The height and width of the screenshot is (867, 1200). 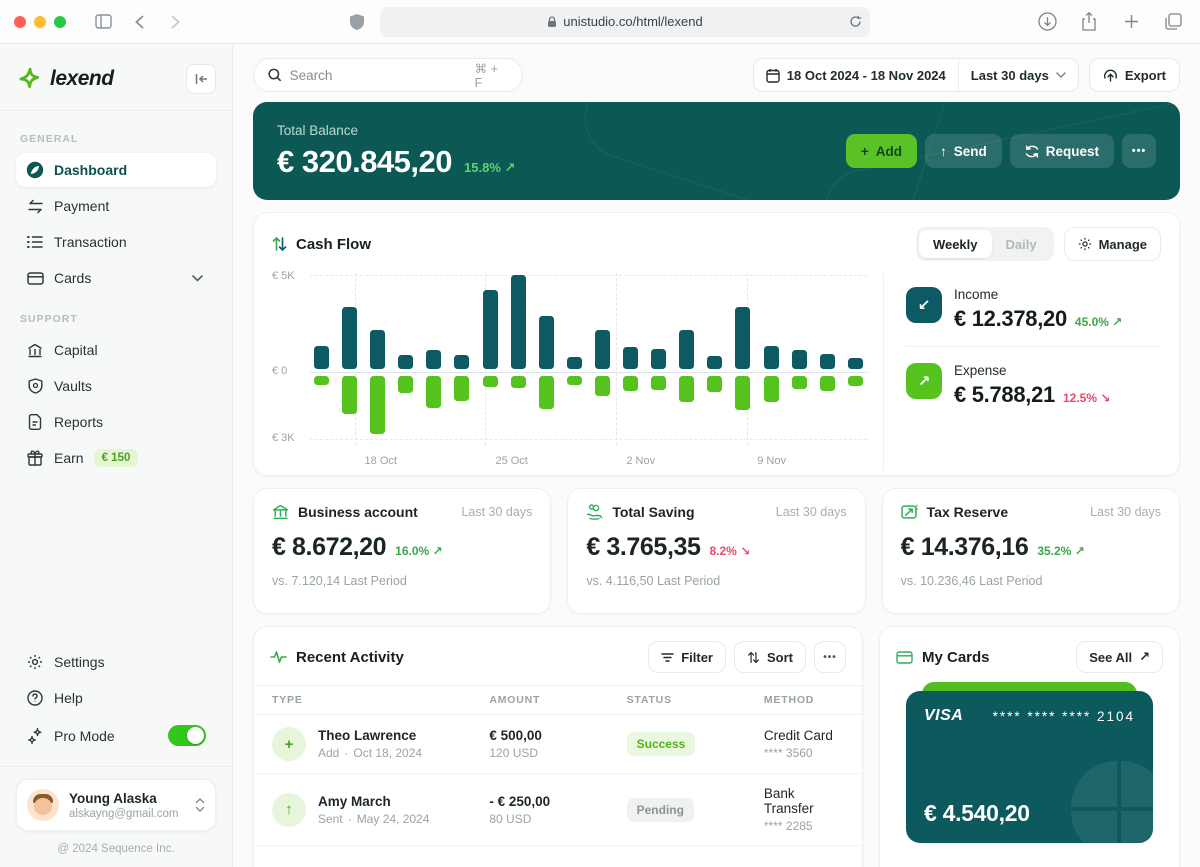 I want to click on send-button: ↑ Send, so click(x=963, y=151).